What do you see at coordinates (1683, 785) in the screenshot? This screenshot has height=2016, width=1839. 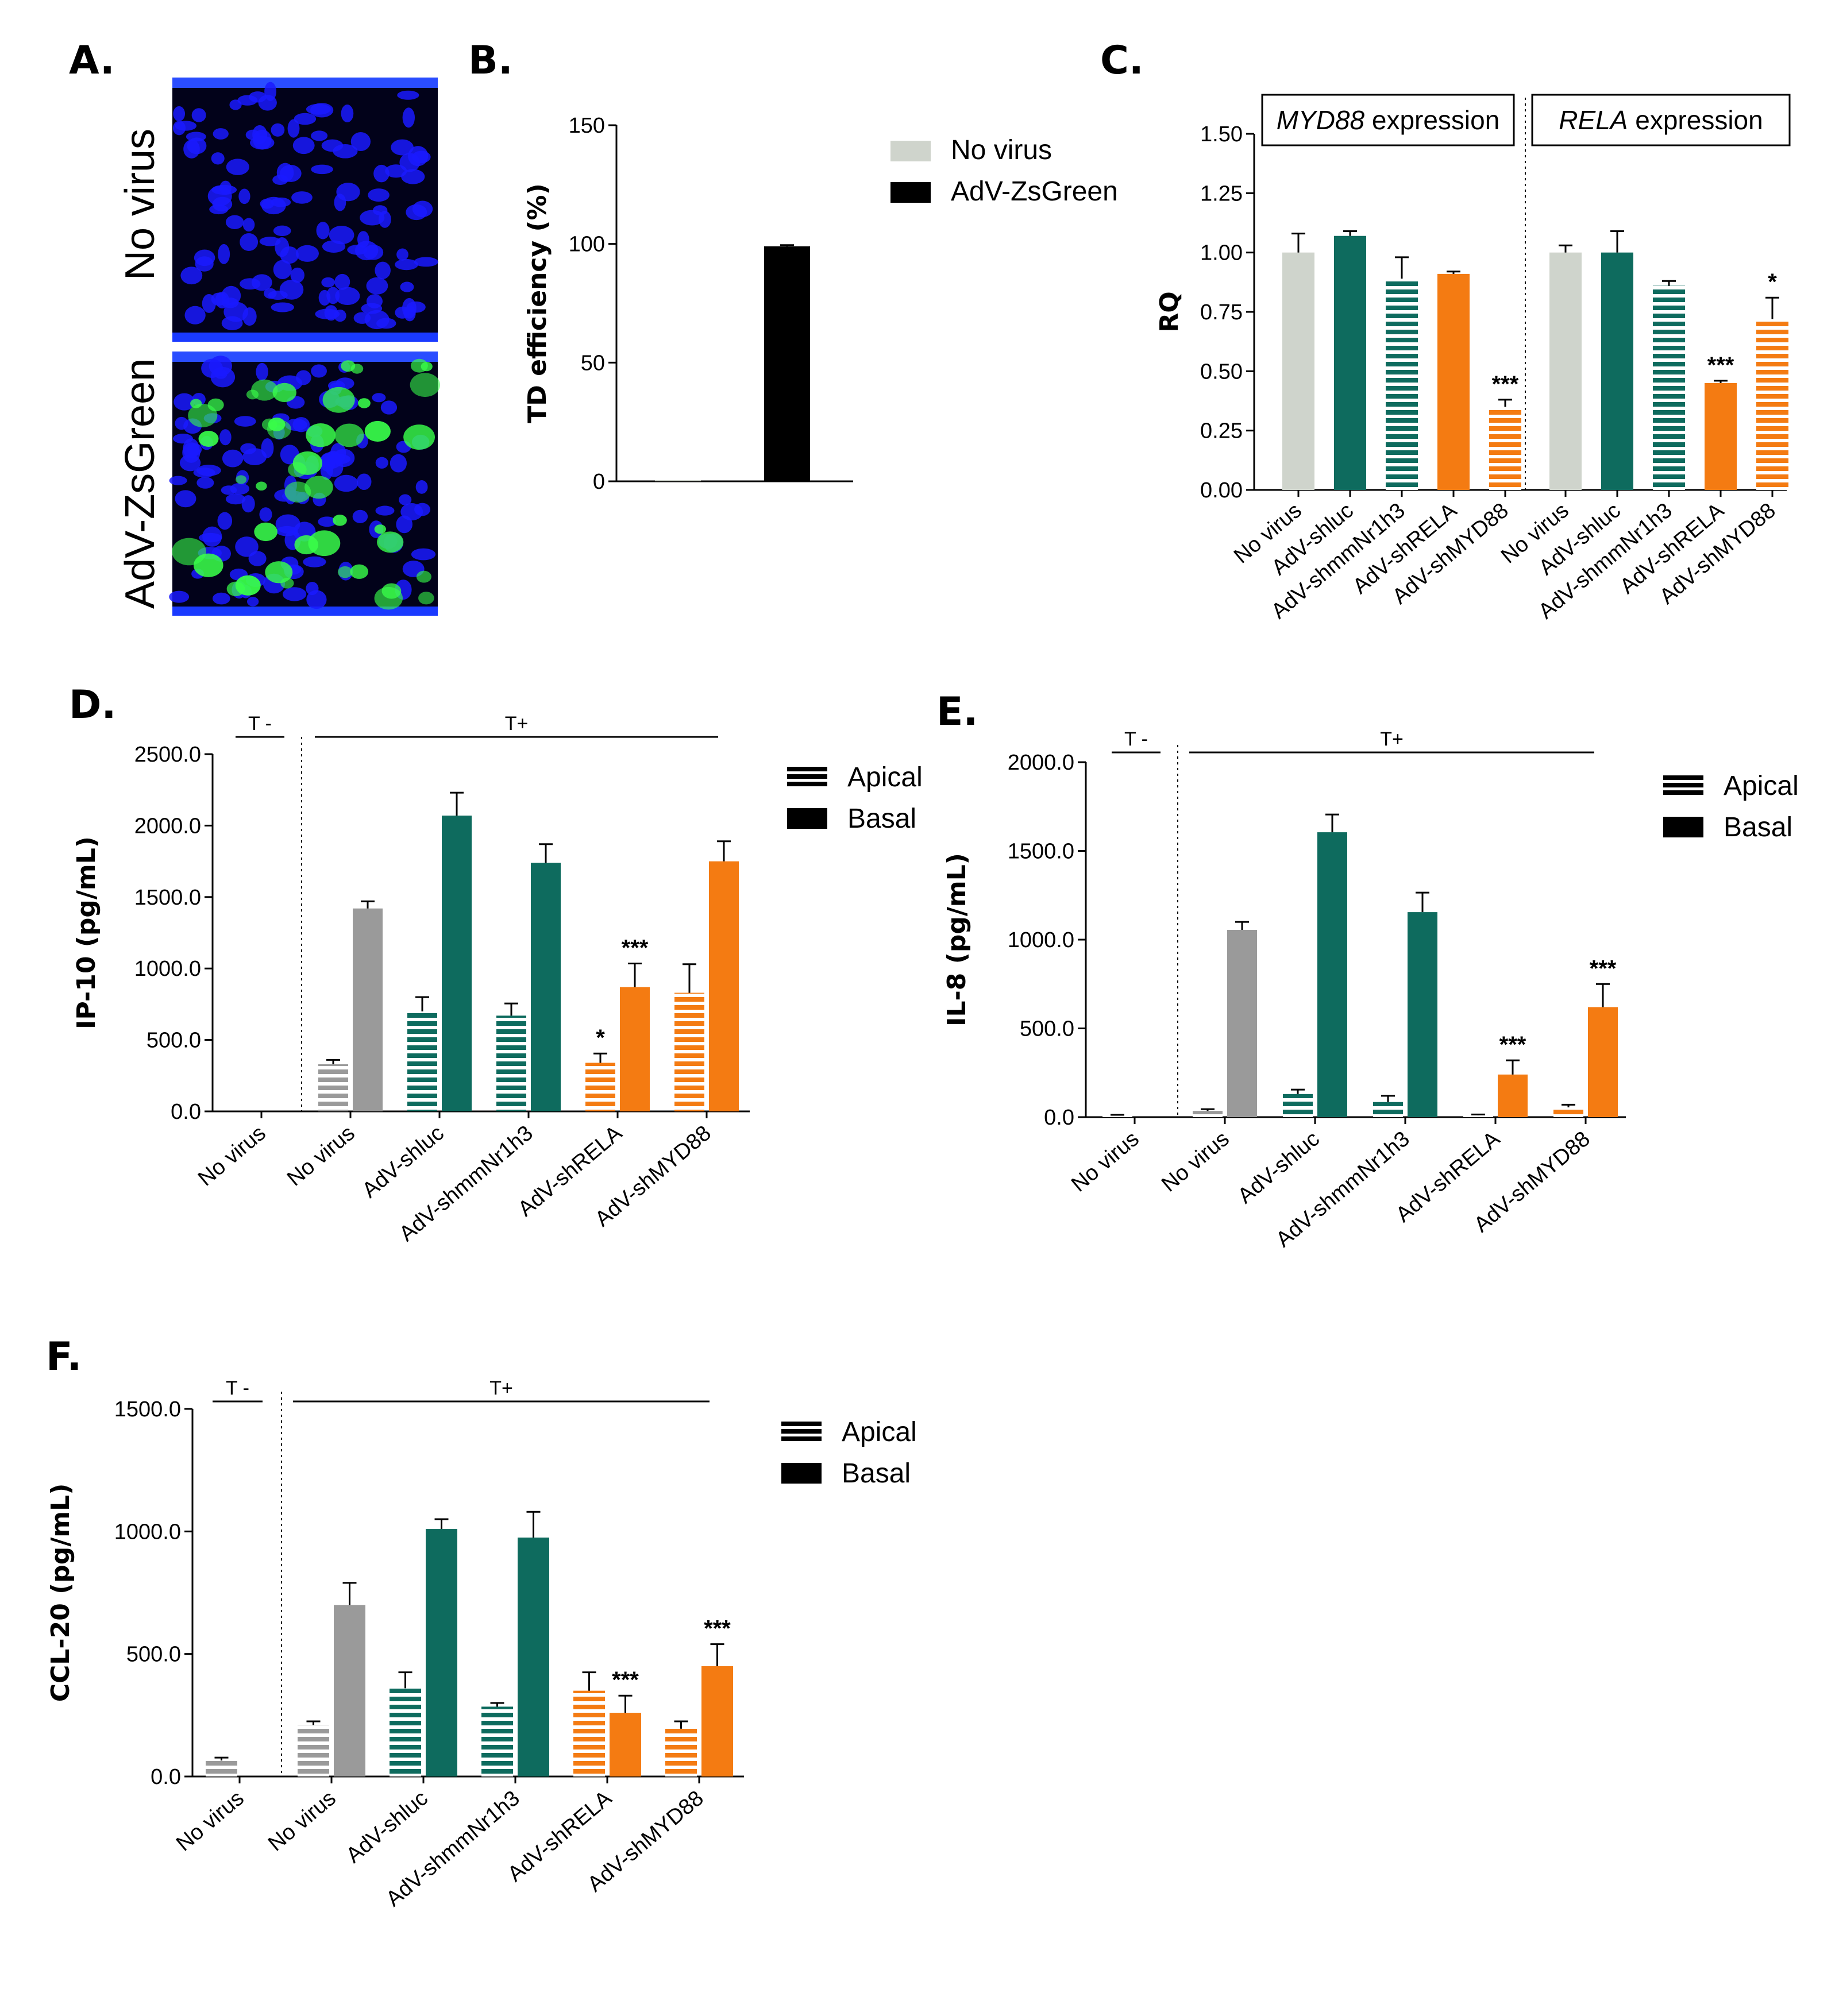 I see `chart-e-legend-swatch-apical` at bounding box center [1683, 785].